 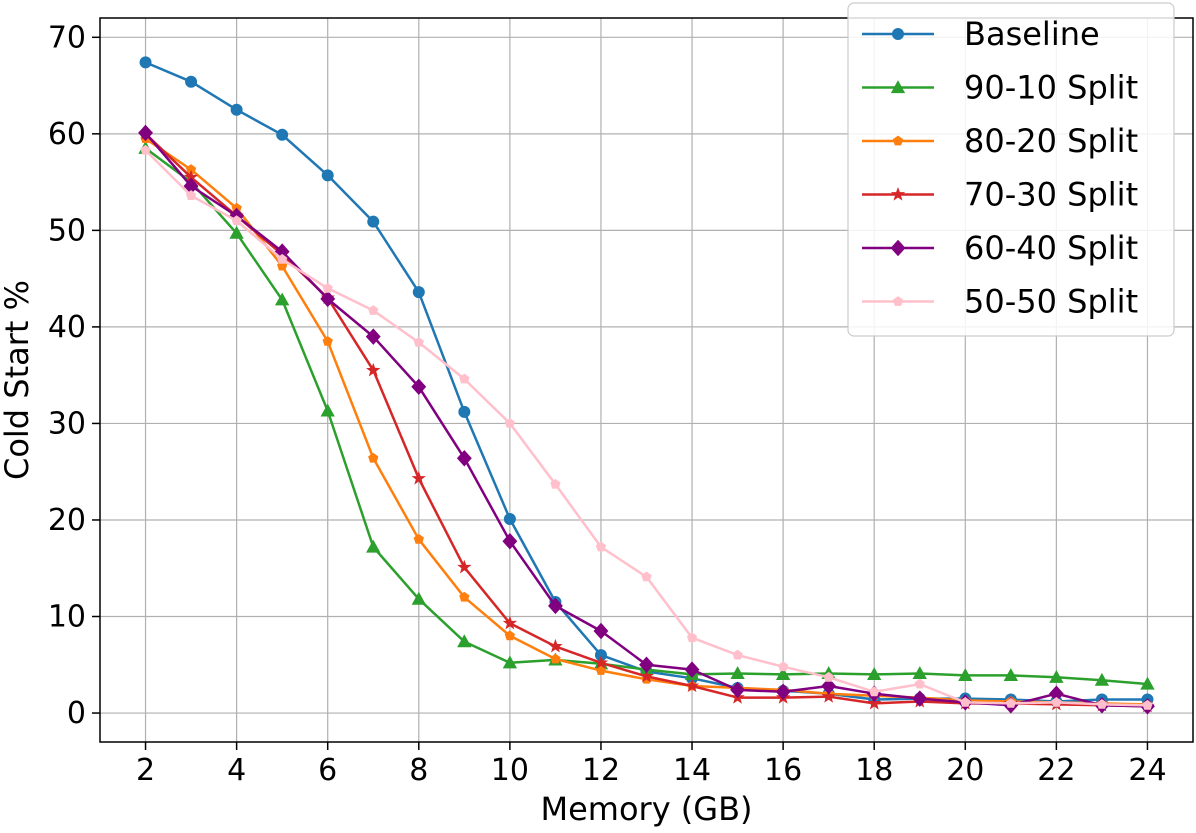 What do you see at coordinates (783, 770) in the screenshot?
I see `x-tick-label: 16` at bounding box center [783, 770].